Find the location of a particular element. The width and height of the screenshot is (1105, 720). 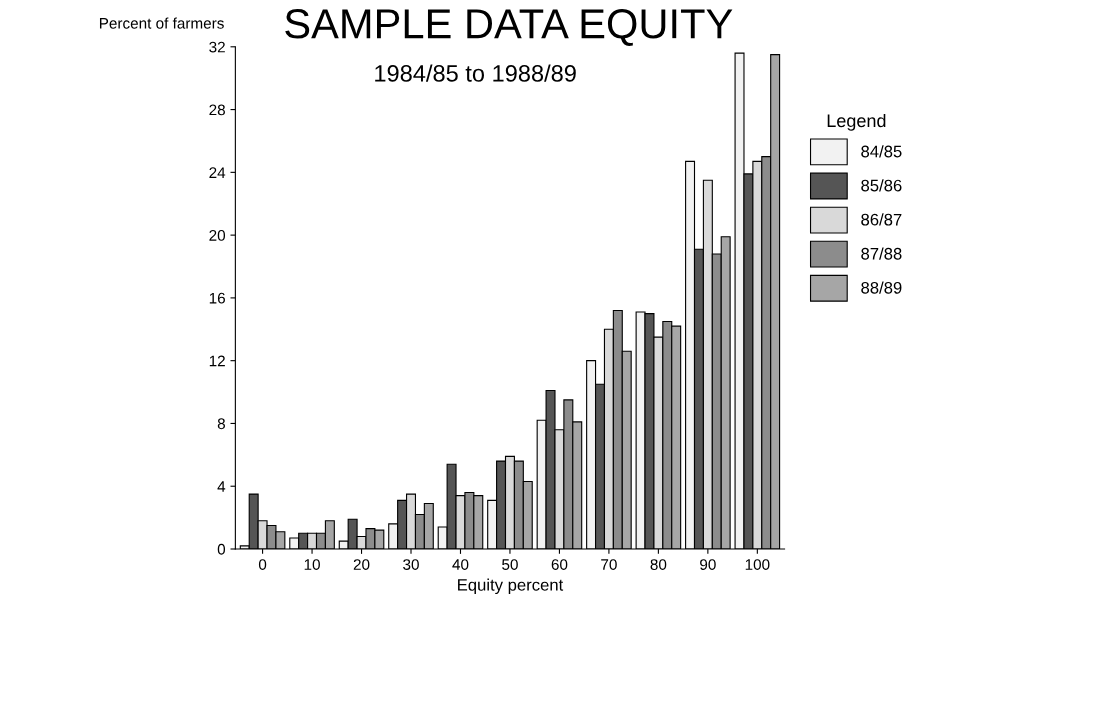

x-tick-label: 60 is located at coordinates (559, 564).